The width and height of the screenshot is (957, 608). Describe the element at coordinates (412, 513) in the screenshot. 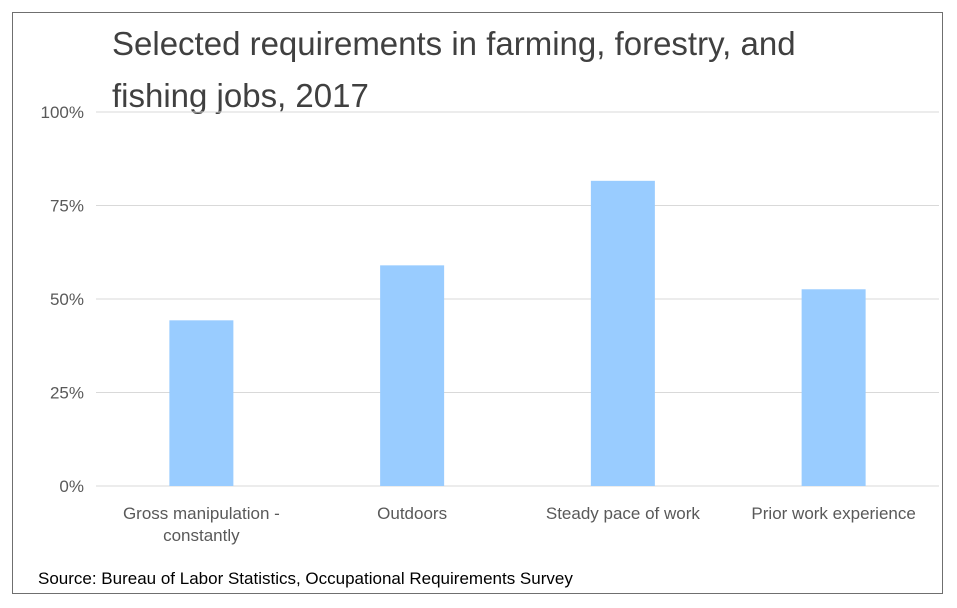

I see `x-tick-label: Outdoors` at that location.